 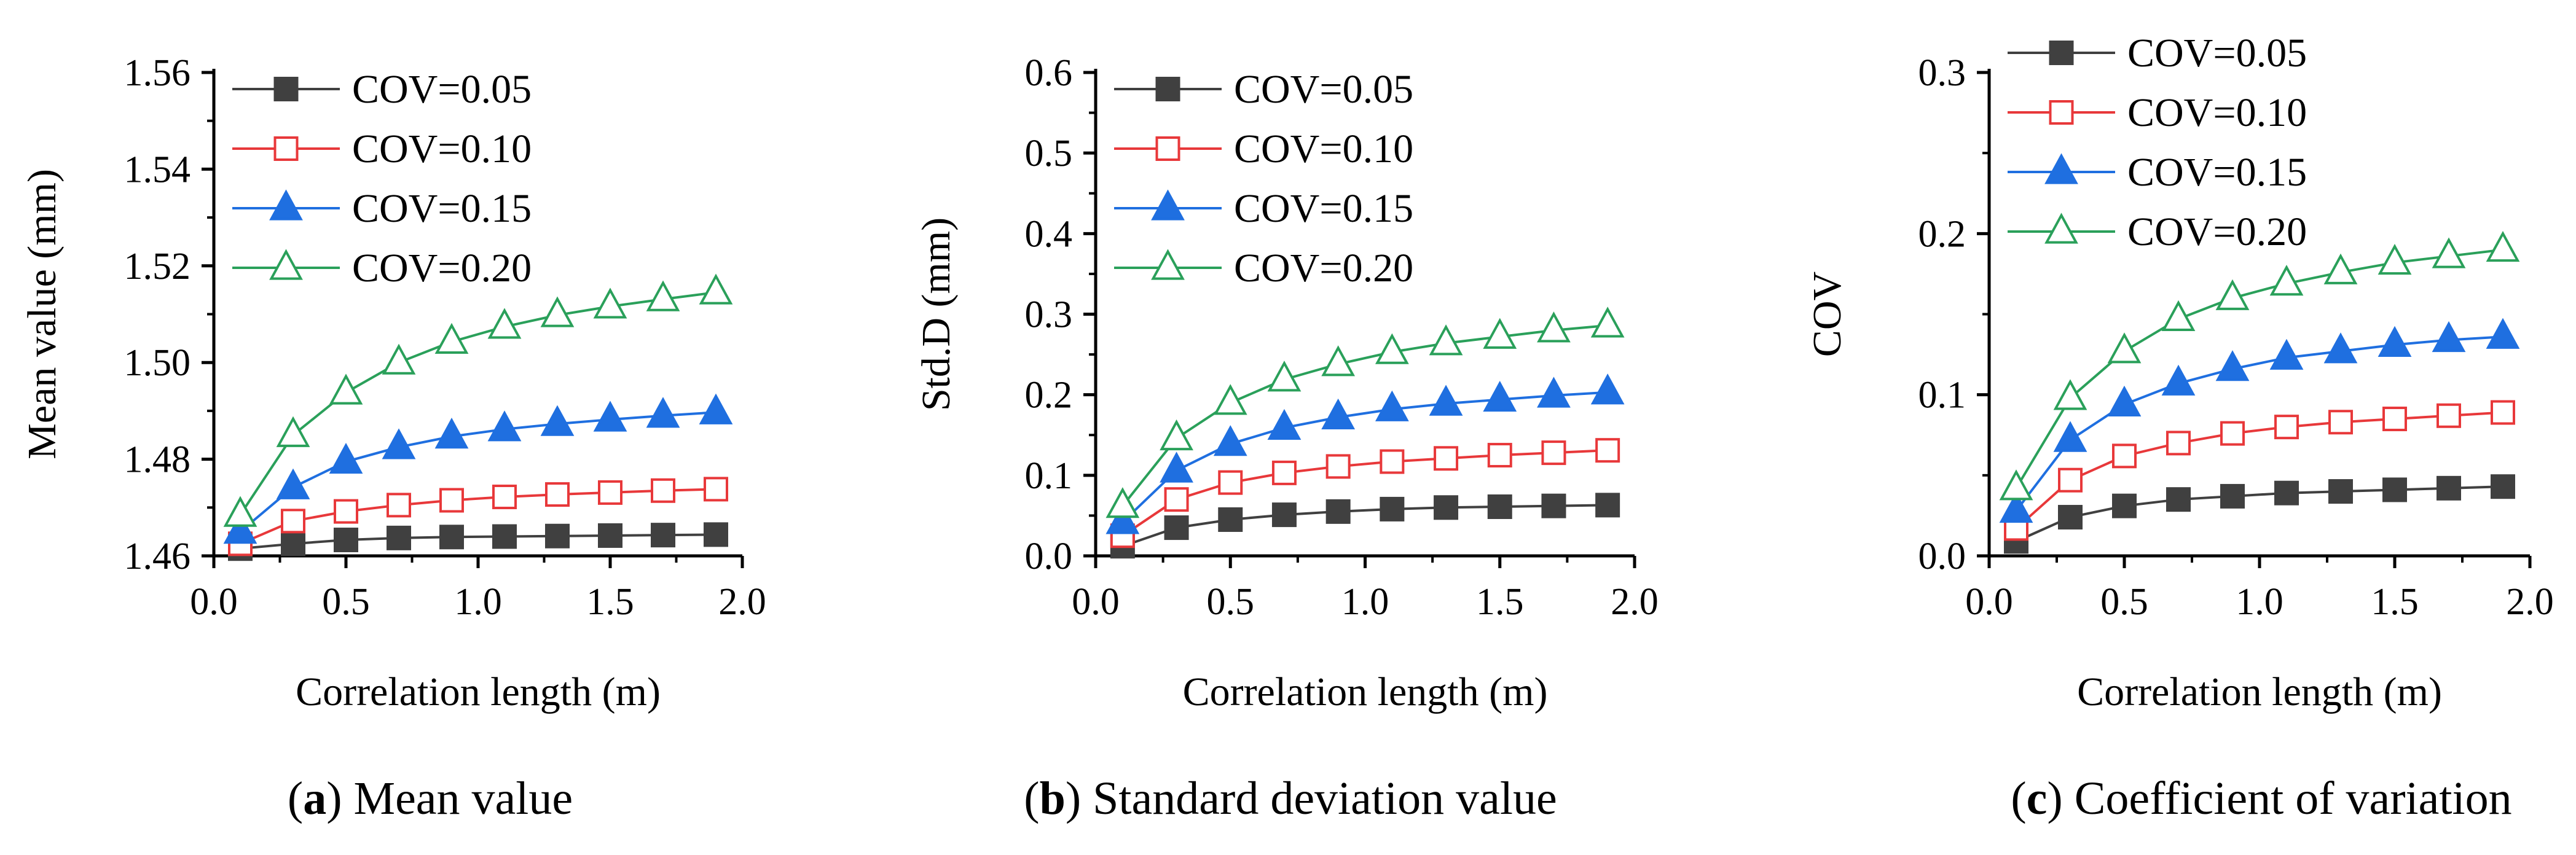 What do you see at coordinates (610, 303) in the screenshot?
I see `marker-p1-s4-pt8` at bounding box center [610, 303].